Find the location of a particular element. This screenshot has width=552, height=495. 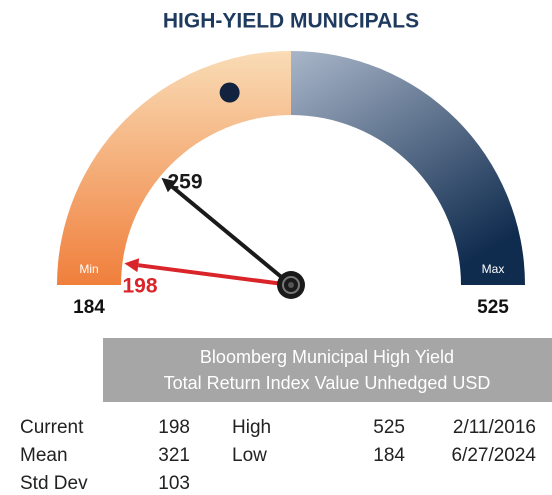

mean-marker is located at coordinates (229, 92).